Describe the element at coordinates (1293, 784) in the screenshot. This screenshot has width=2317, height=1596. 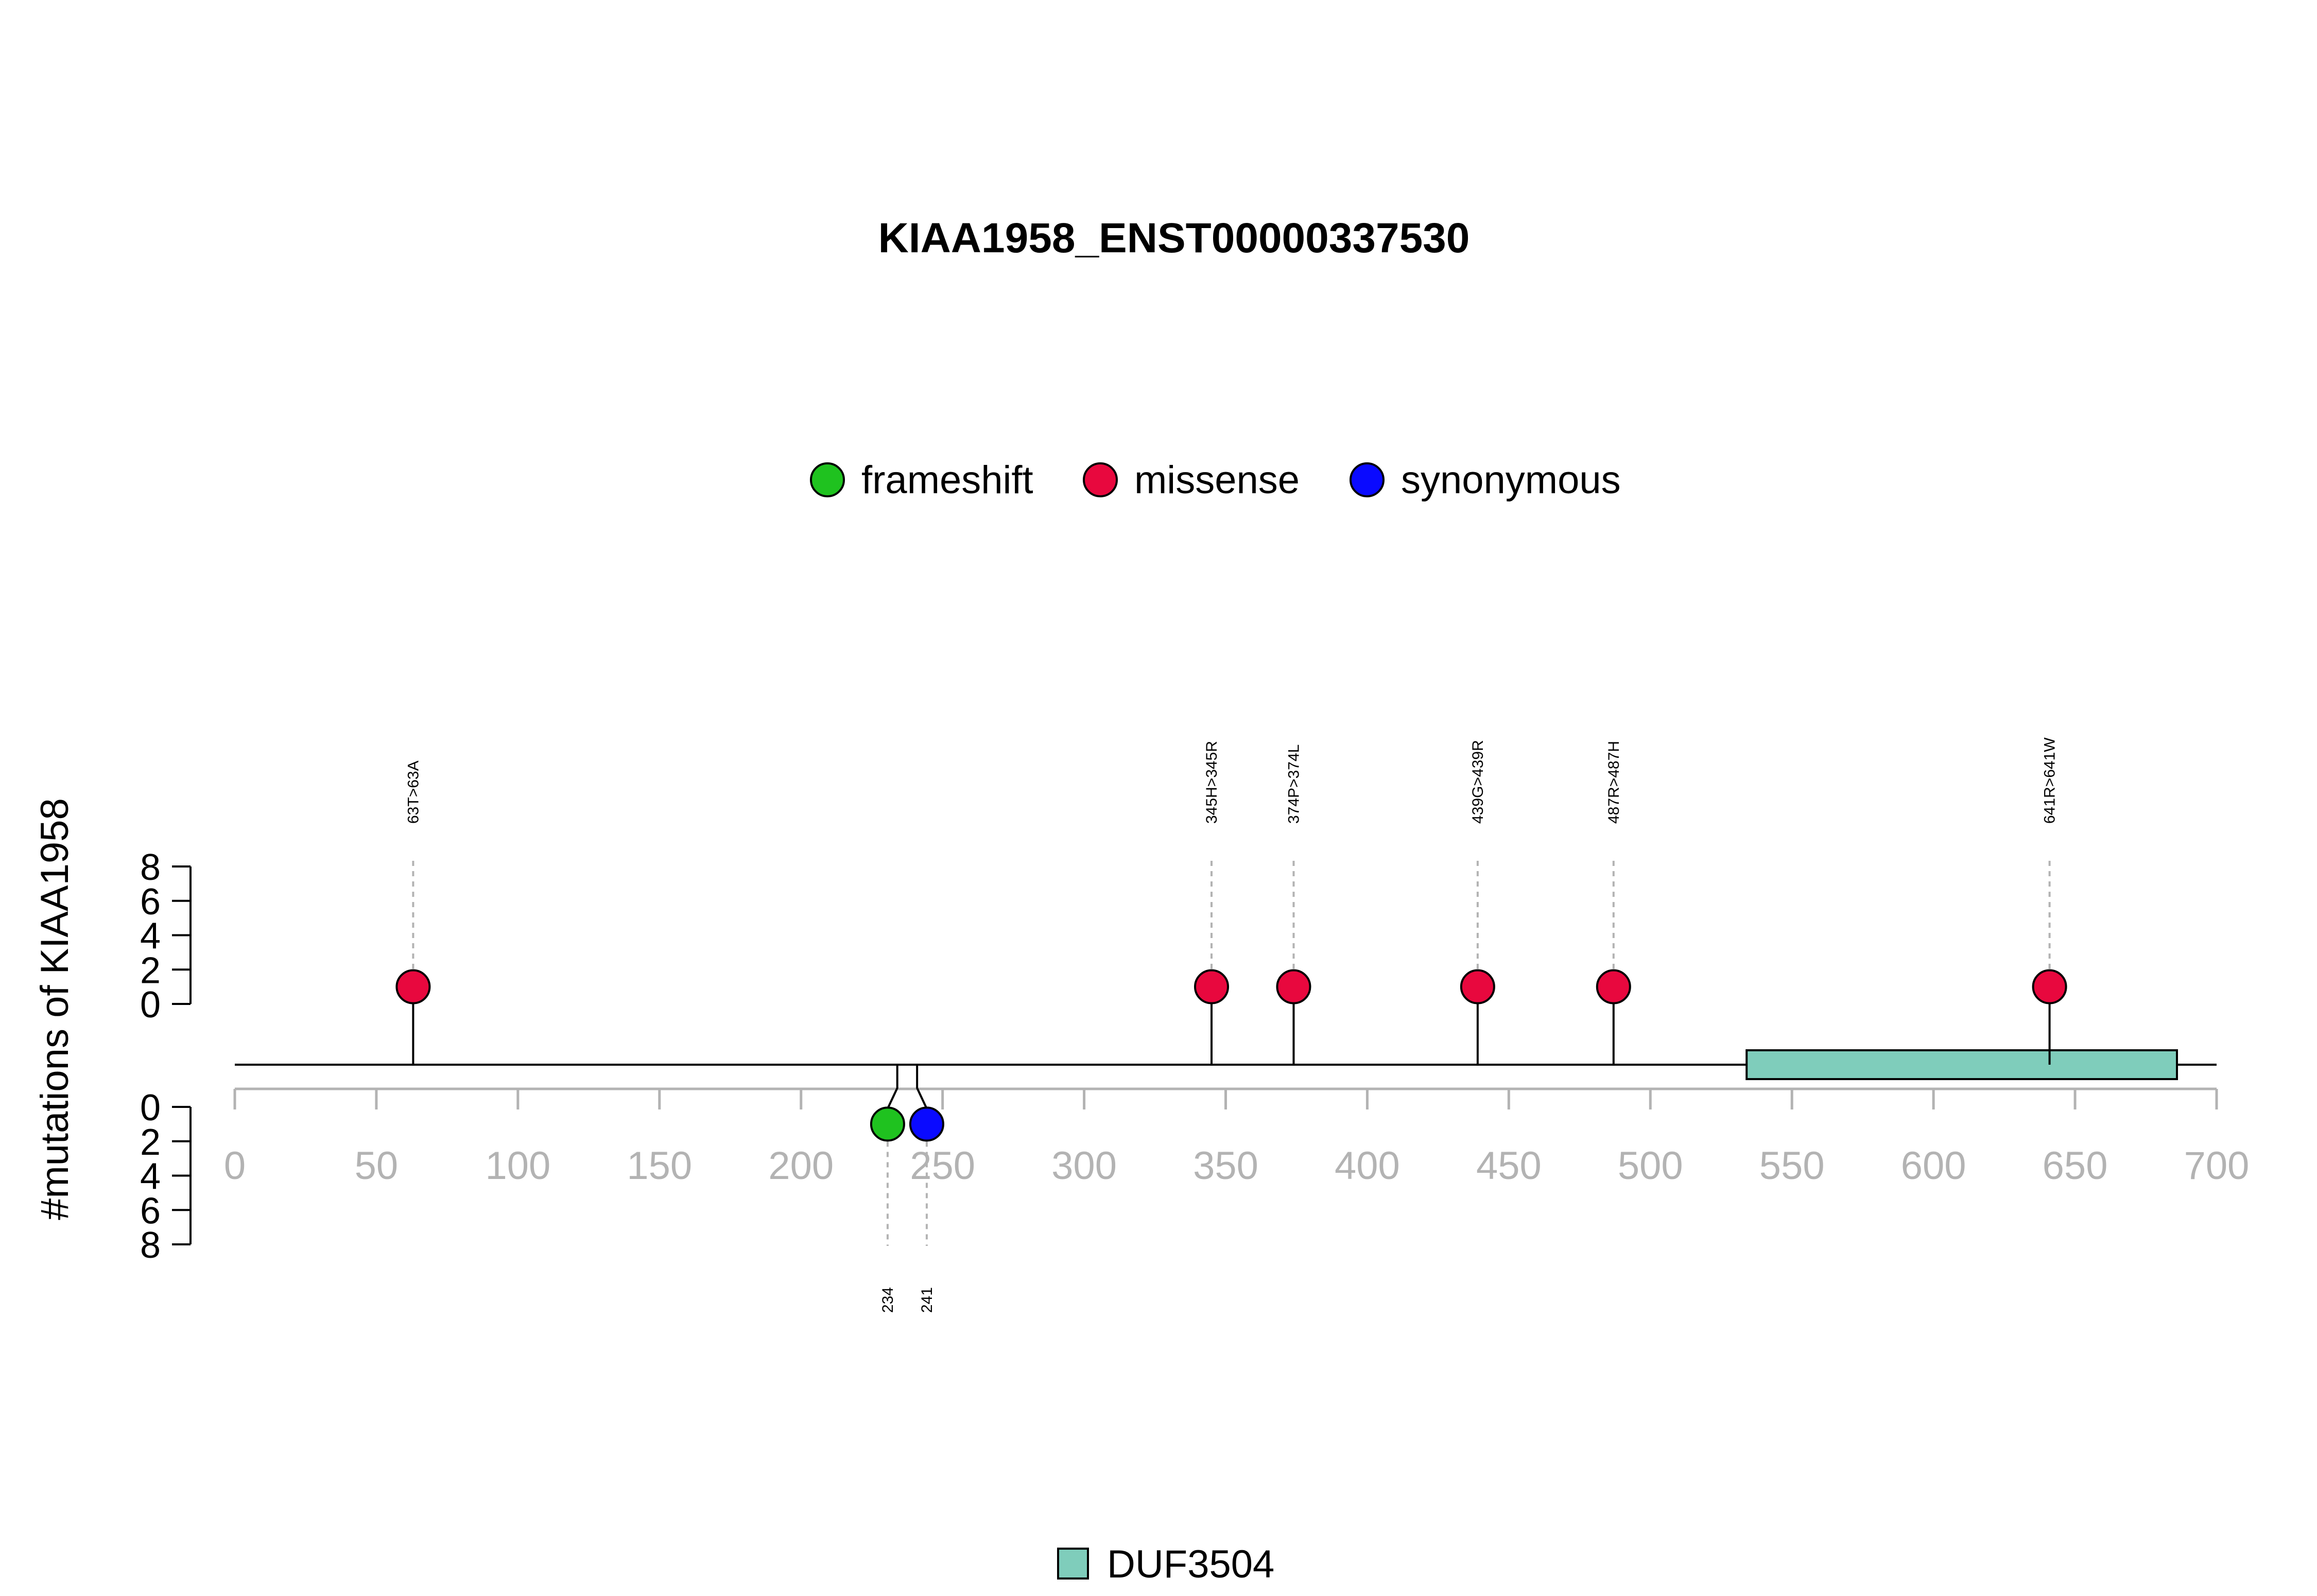
I see `mutation-label: 374P>374L` at that location.